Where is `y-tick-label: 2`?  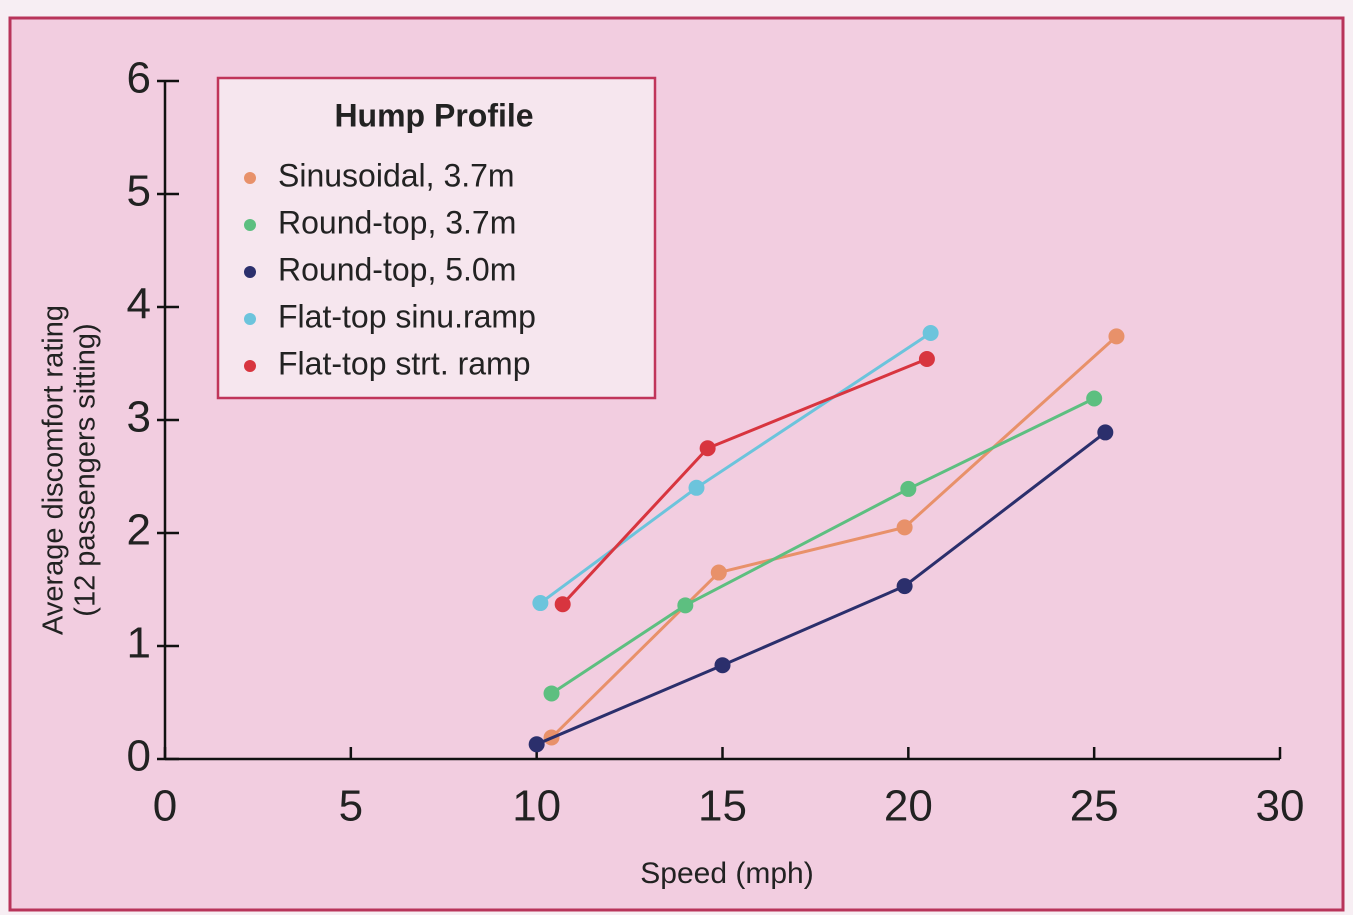 y-tick-label: 2 is located at coordinates (139, 530).